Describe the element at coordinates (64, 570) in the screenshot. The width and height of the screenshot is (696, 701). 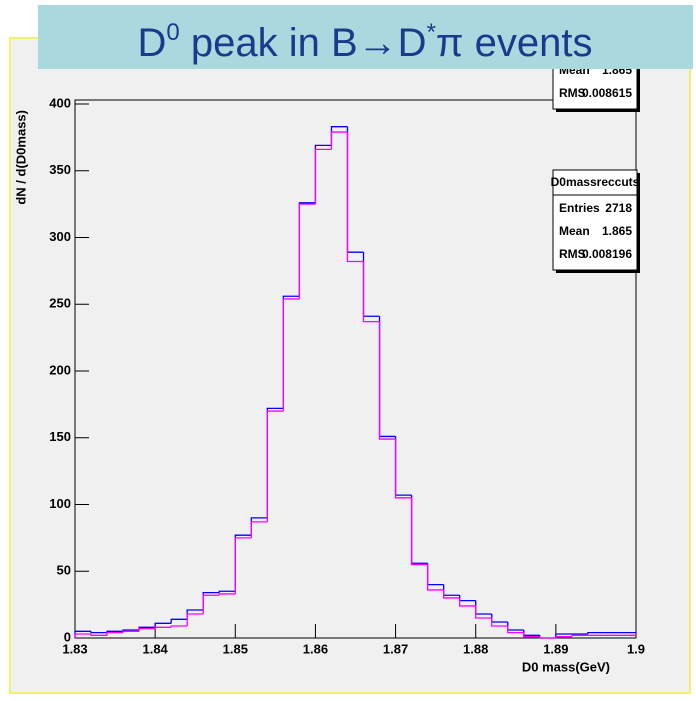
I see `y-tick-label: 50` at that location.